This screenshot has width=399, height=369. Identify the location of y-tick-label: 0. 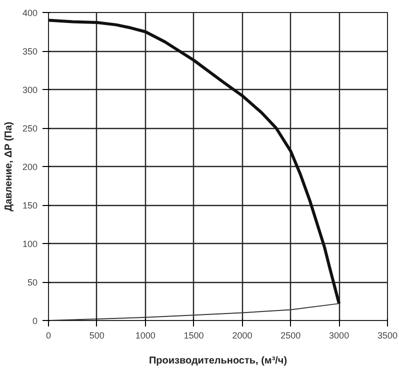
(35, 321).